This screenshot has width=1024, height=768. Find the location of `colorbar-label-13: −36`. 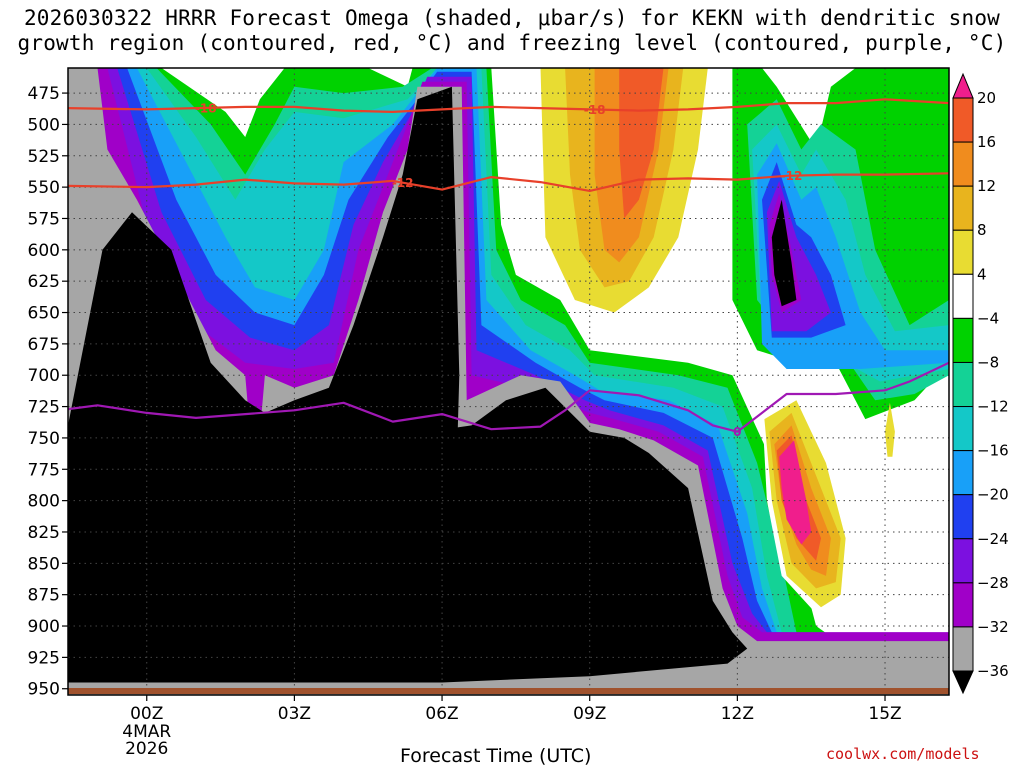

colorbar-label-13: −36 is located at coordinates (993, 671).